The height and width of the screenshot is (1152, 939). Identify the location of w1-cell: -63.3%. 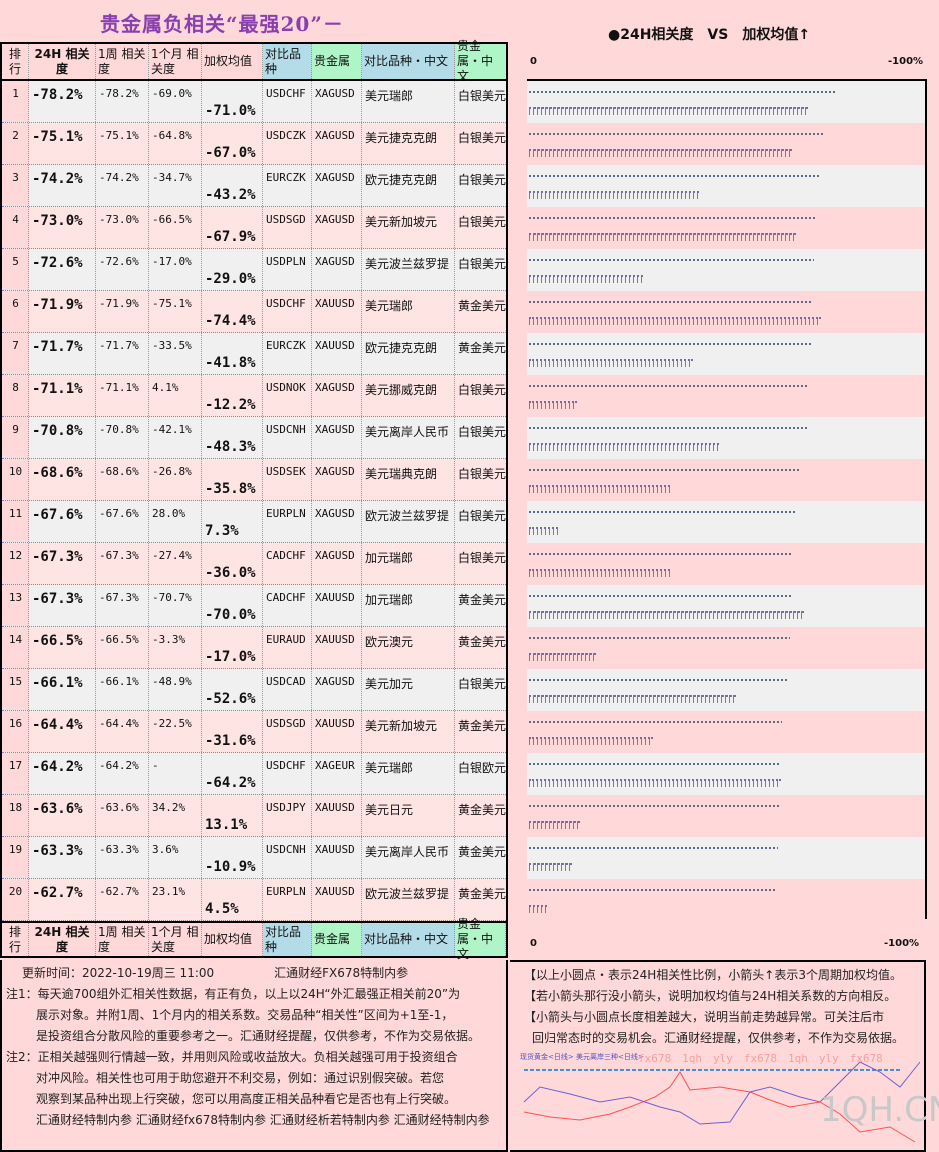
(122, 857).